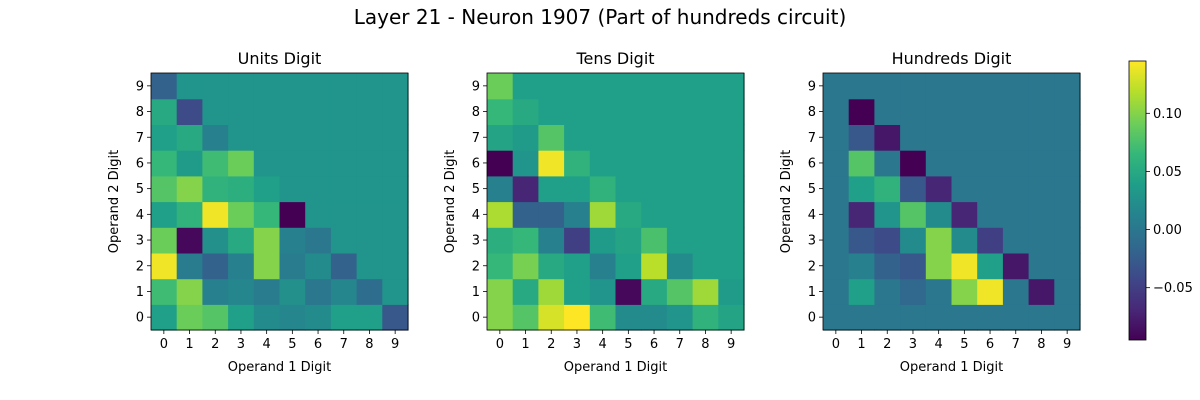 The image size is (1200, 400). I want to click on x-tick-label: 2, so click(887, 344).